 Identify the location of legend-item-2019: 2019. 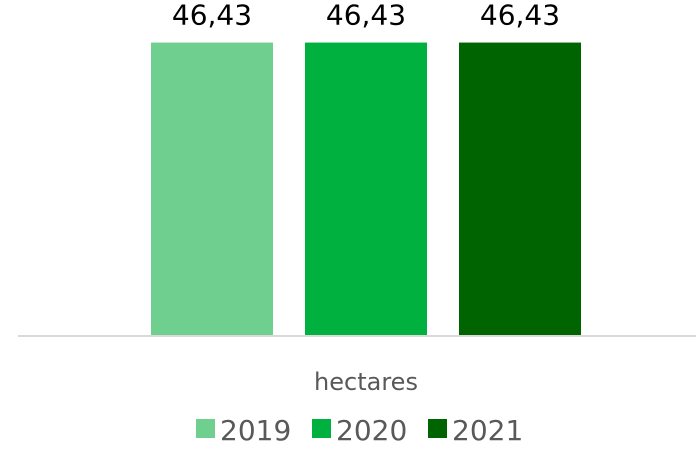
(243, 430).